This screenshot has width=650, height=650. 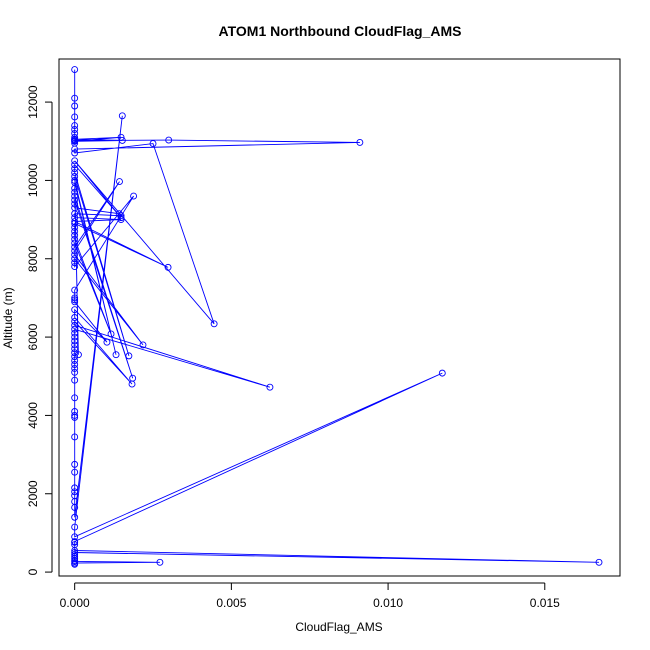 What do you see at coordinates (33, 493) in the screenshot?
I see `y-tick-label: 2000` at bounding box center [33, 493].